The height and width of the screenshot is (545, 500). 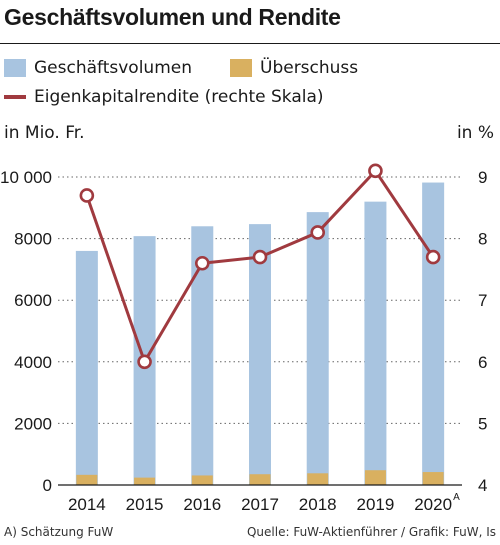 I want to click on legend-swatch-volumen, so click(x=15, y=68).